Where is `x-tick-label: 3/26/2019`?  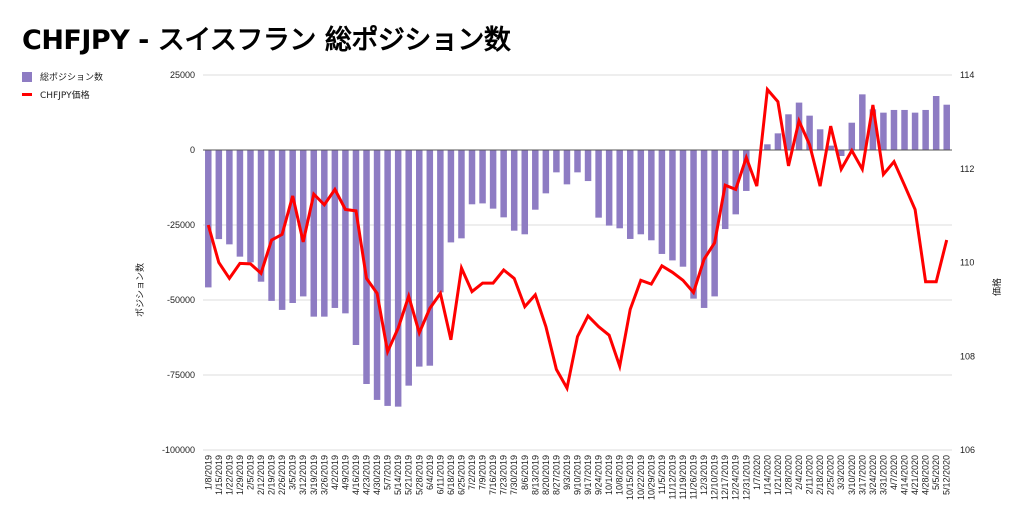
x-tick-label: 3/26/2019 is located at coordinates (324, 475).